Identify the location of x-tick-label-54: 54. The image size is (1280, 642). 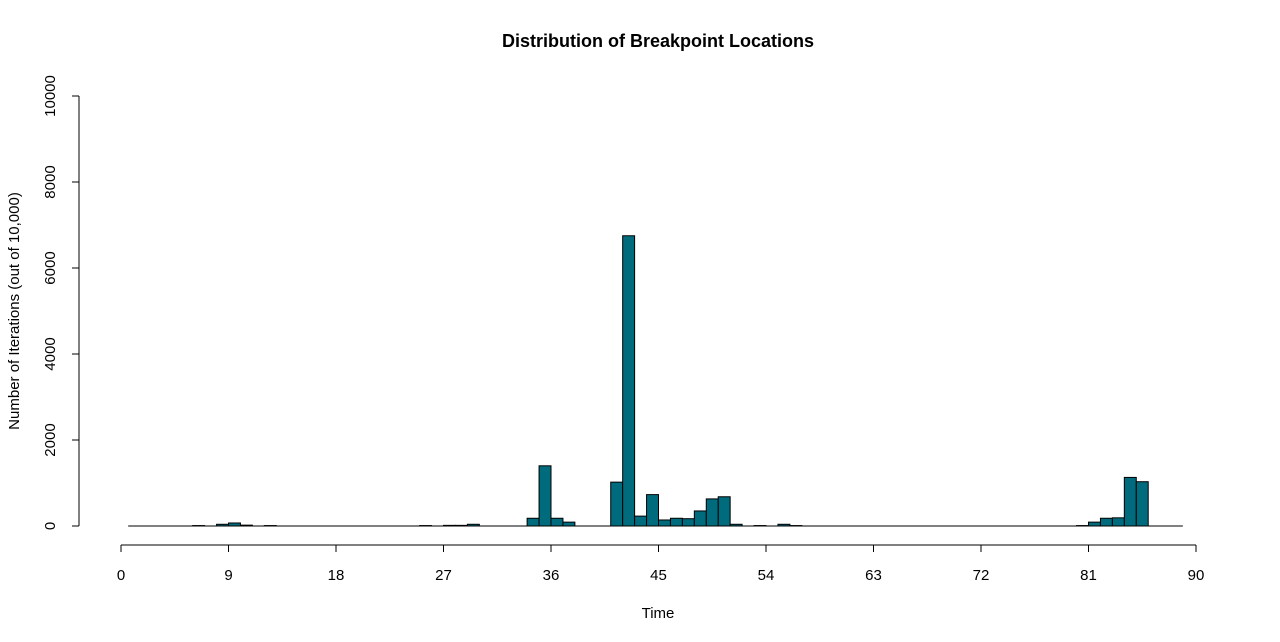
(766, 575).